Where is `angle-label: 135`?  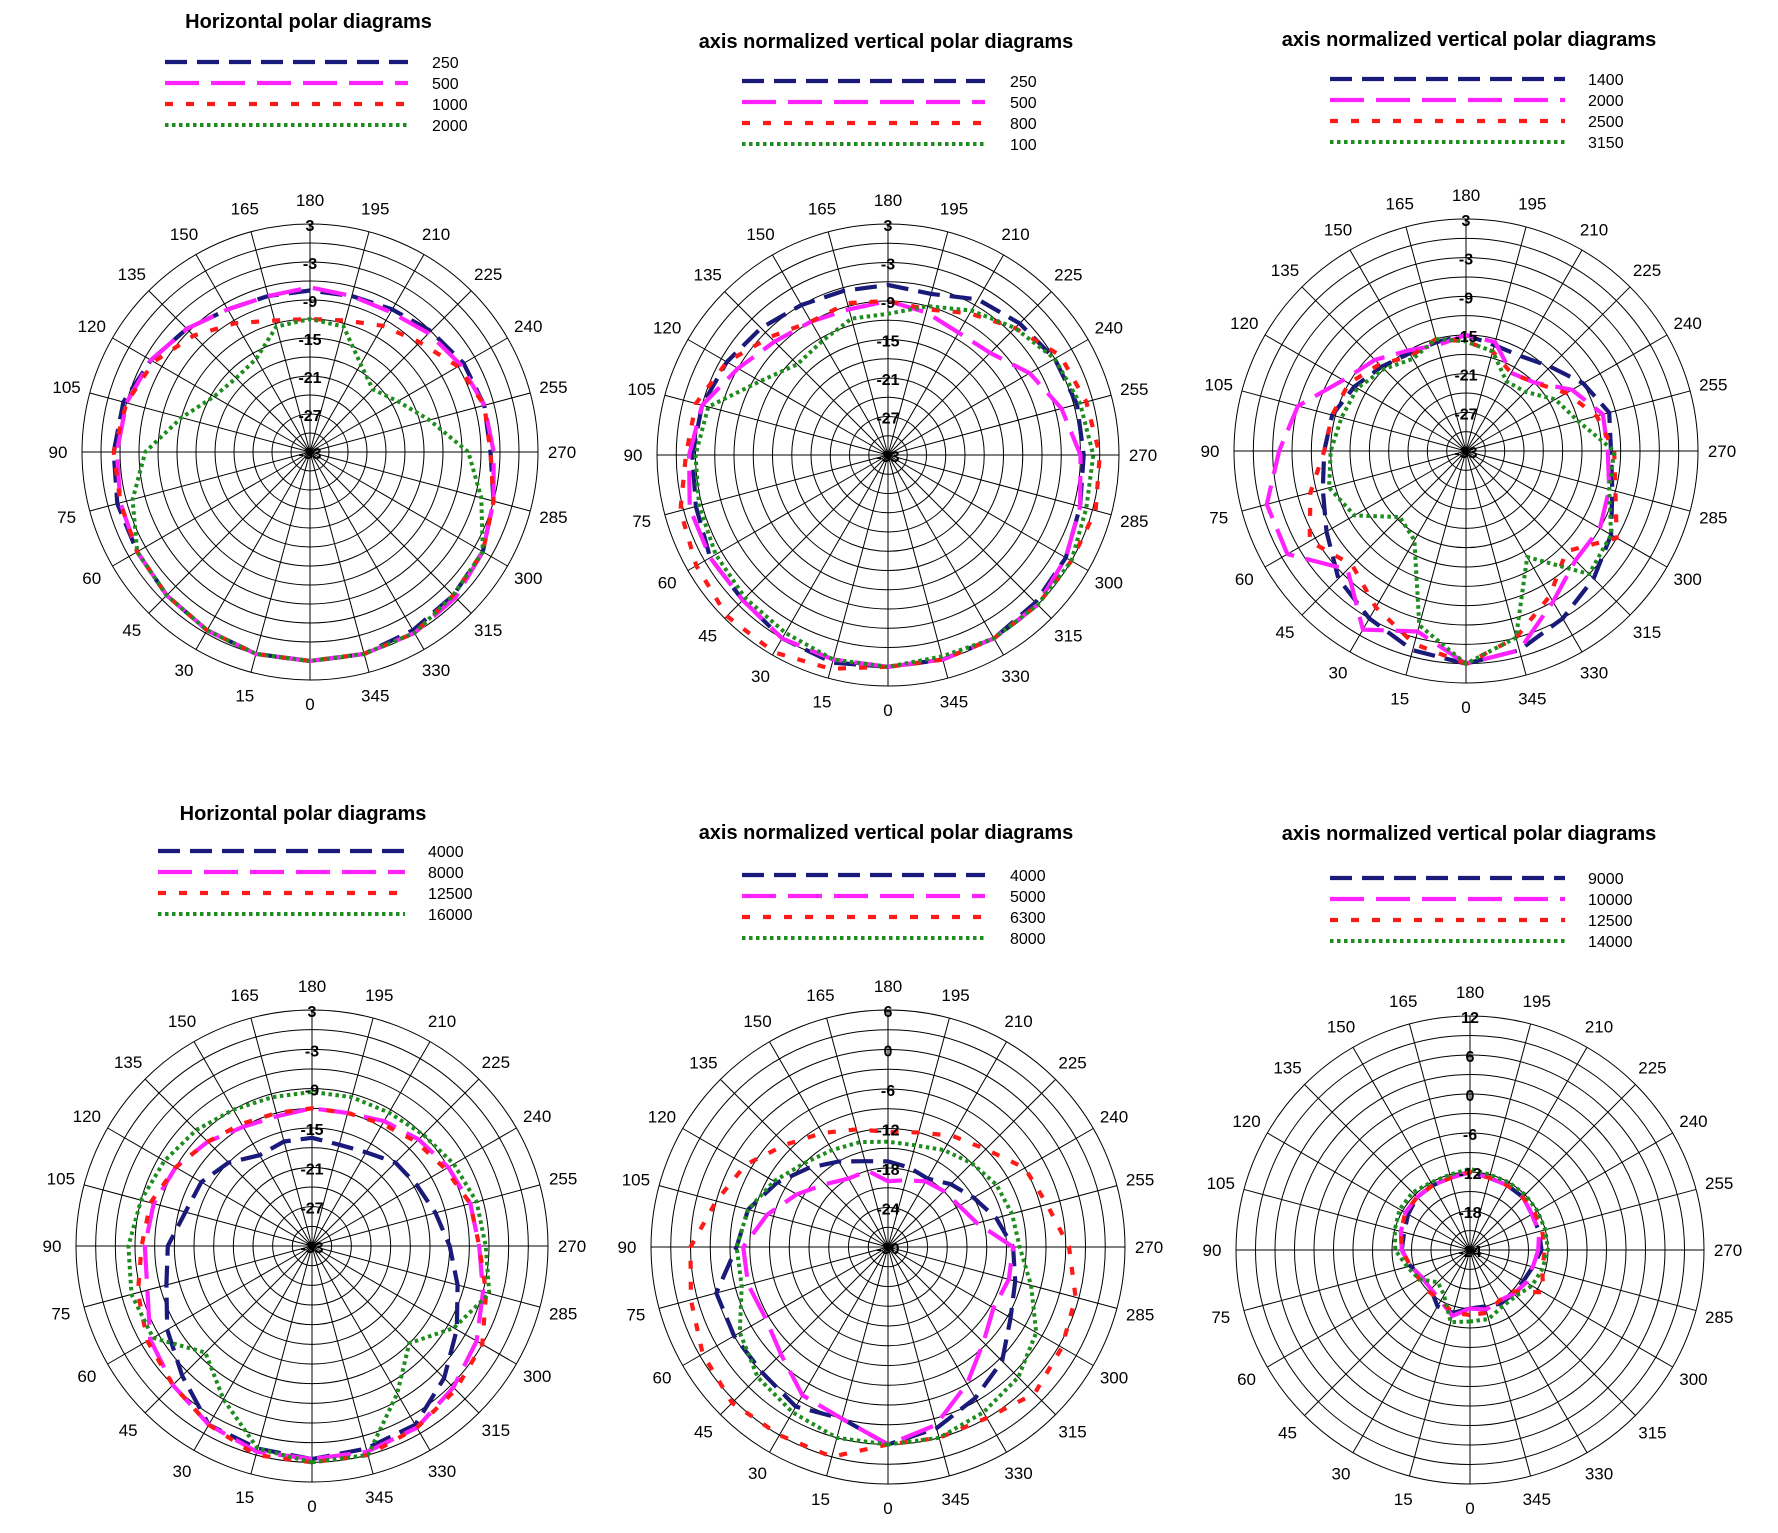
angle-label: 135 is located at coordinates (1287, 1068).